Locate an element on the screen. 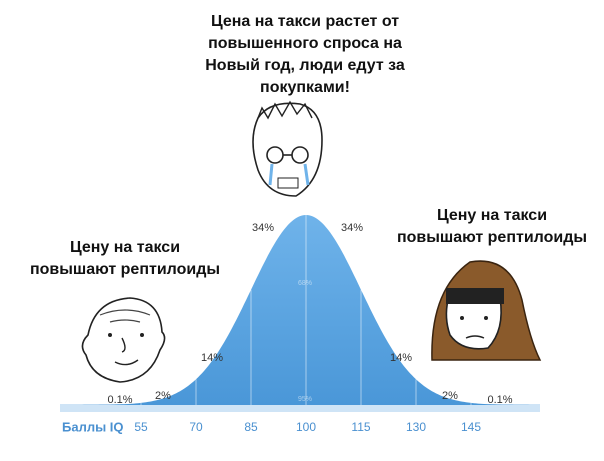 Image resolution: width=604 pixels, height=461 pixels. middle-face is located at coordinates (287, 148).